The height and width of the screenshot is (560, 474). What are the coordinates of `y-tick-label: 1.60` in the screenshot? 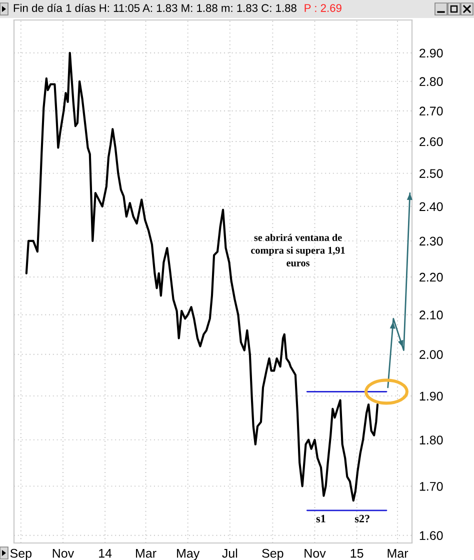 It's located at (431, 535).